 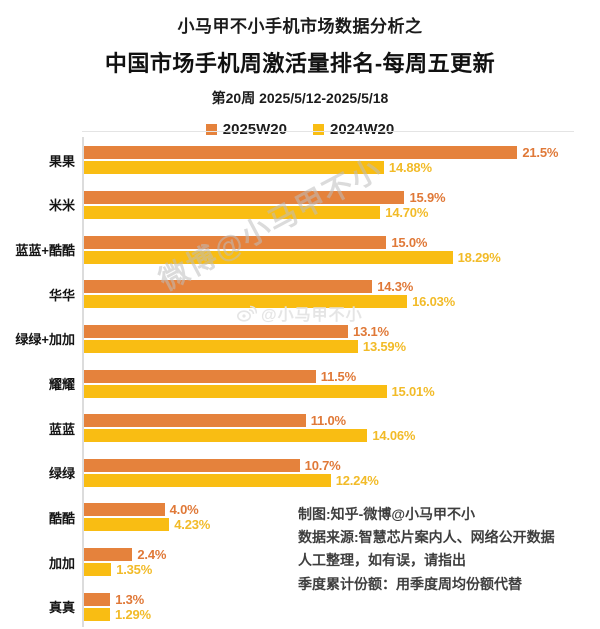 I want to click on bar-line: 18.29%, so click(x=342, y=257).